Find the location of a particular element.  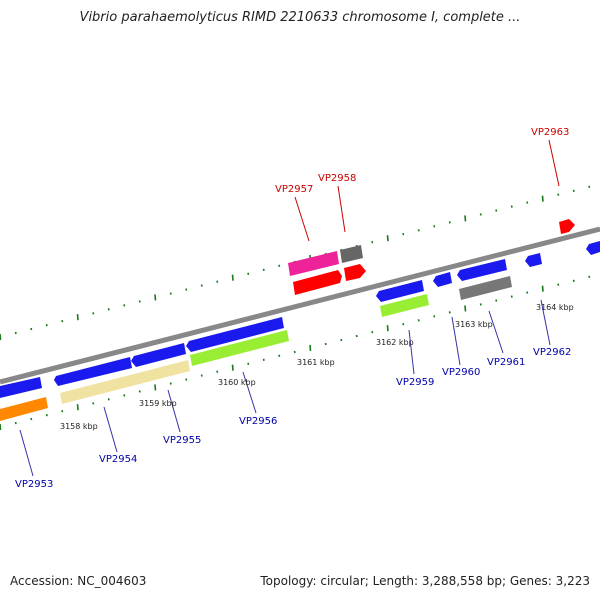

gene-label-vp2960: VP2960 is located at coordinates (461, 372).